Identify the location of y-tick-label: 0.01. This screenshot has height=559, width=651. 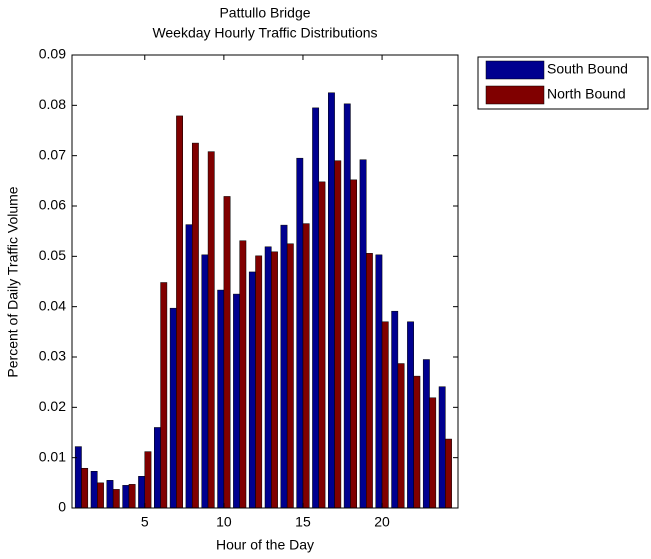
(52, 456).